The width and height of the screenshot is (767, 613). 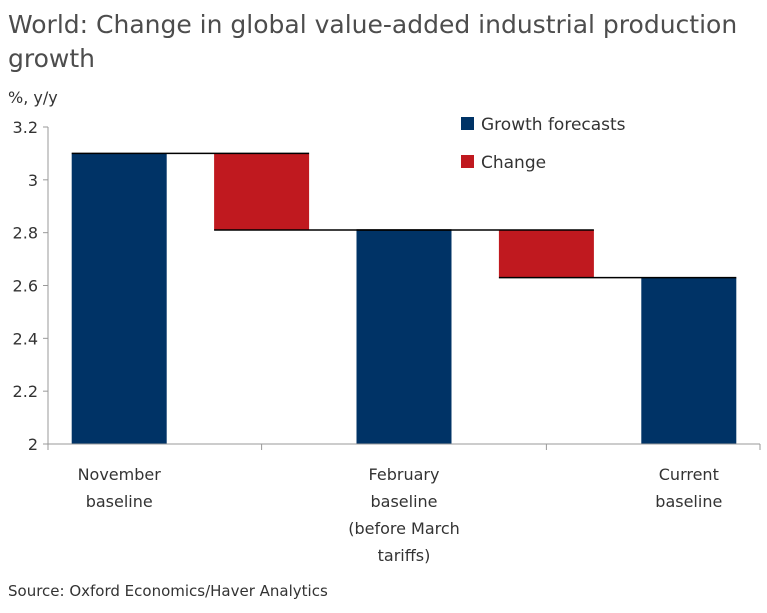 What do you see at coordinates (513, 163) in the screenshot?
I see `legend-label: Change` at bounding box center [513, 163].